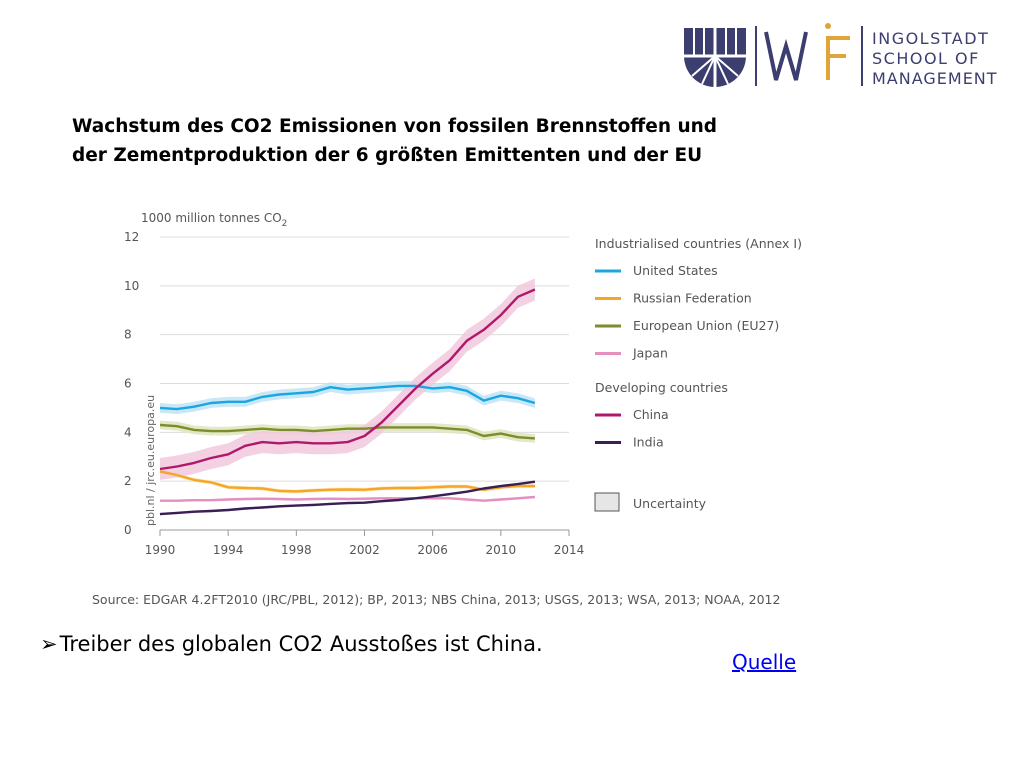 The image size is (1024, 768). What do you see at coordinates (715, 58) in the screenshot?
I see `shield-emblem-icon` at bounding box center [715, 58].